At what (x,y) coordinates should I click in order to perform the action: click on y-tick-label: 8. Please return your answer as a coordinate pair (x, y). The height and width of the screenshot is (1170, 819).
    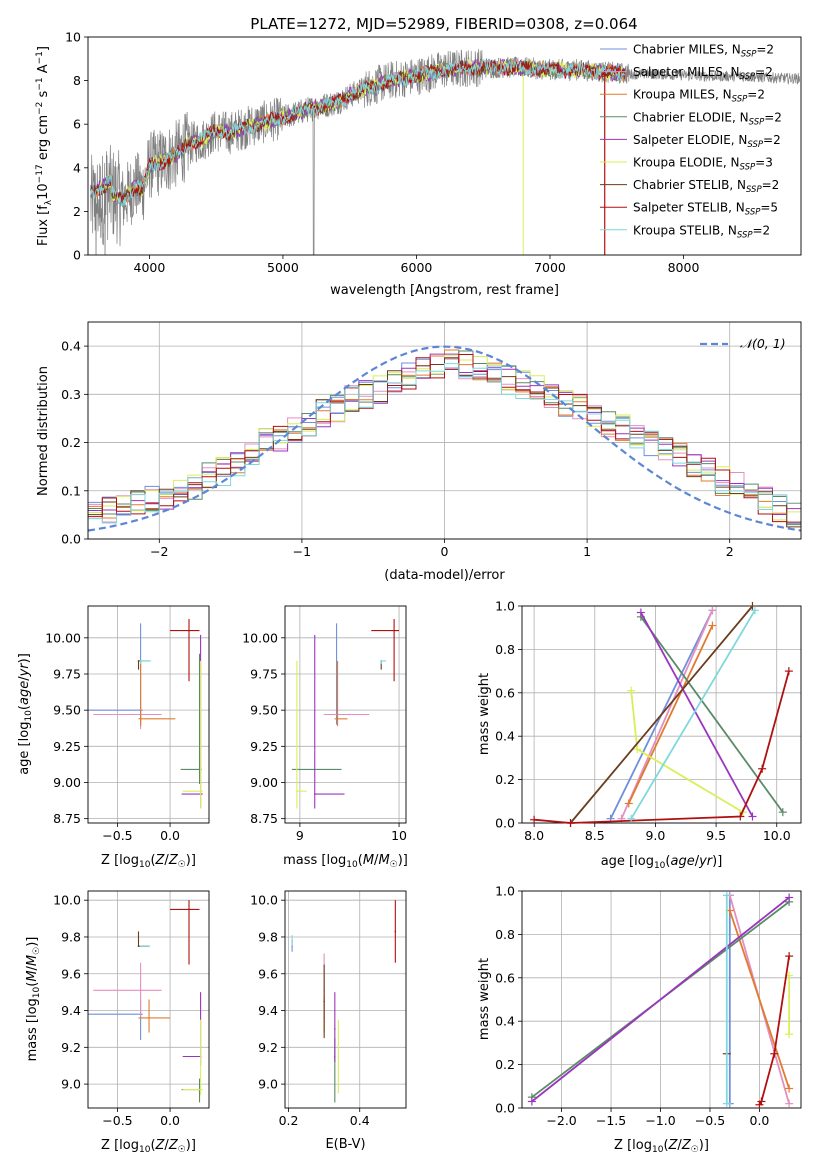
    Looking at the image, I should click on (77, 80).